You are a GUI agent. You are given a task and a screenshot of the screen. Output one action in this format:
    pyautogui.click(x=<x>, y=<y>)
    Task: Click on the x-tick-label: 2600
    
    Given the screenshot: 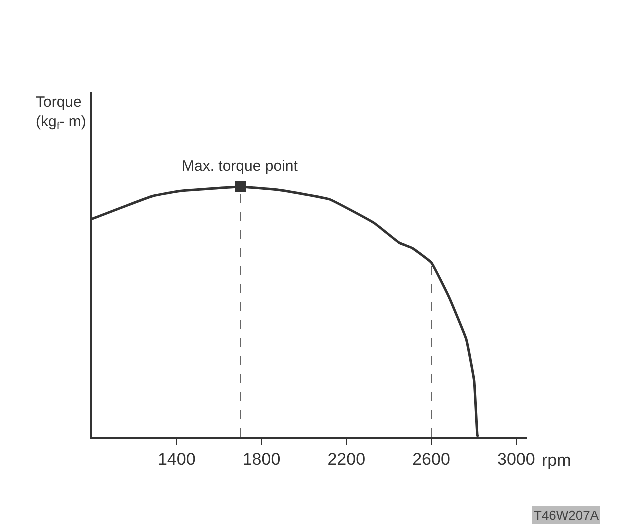 What is the action you would take?
    pyautogui.click(x=431, y=460)
    